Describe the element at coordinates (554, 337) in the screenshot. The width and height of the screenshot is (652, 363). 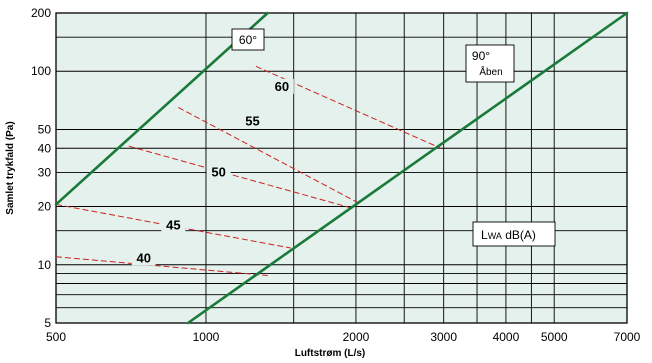
I see `x-tick-label: 5000` at that location.